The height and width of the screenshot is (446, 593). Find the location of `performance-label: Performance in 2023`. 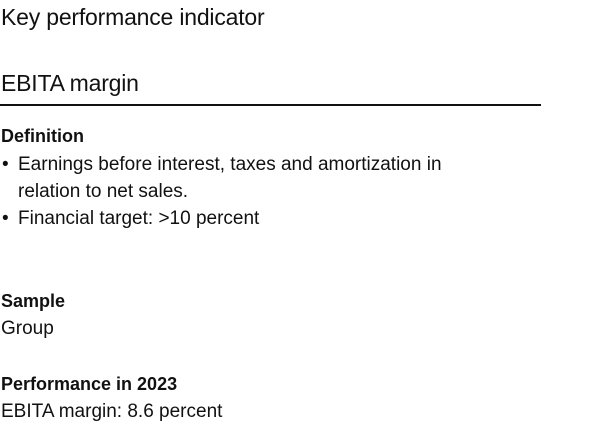

performance-label: Performance in 2023 is located at coordinates (89, 384).